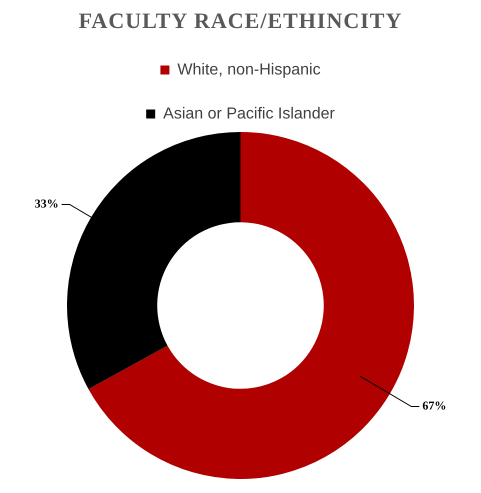 The image size is (481, 493). I want to click on legend-label: Asian or Pacific Islander, so click(249, 113).